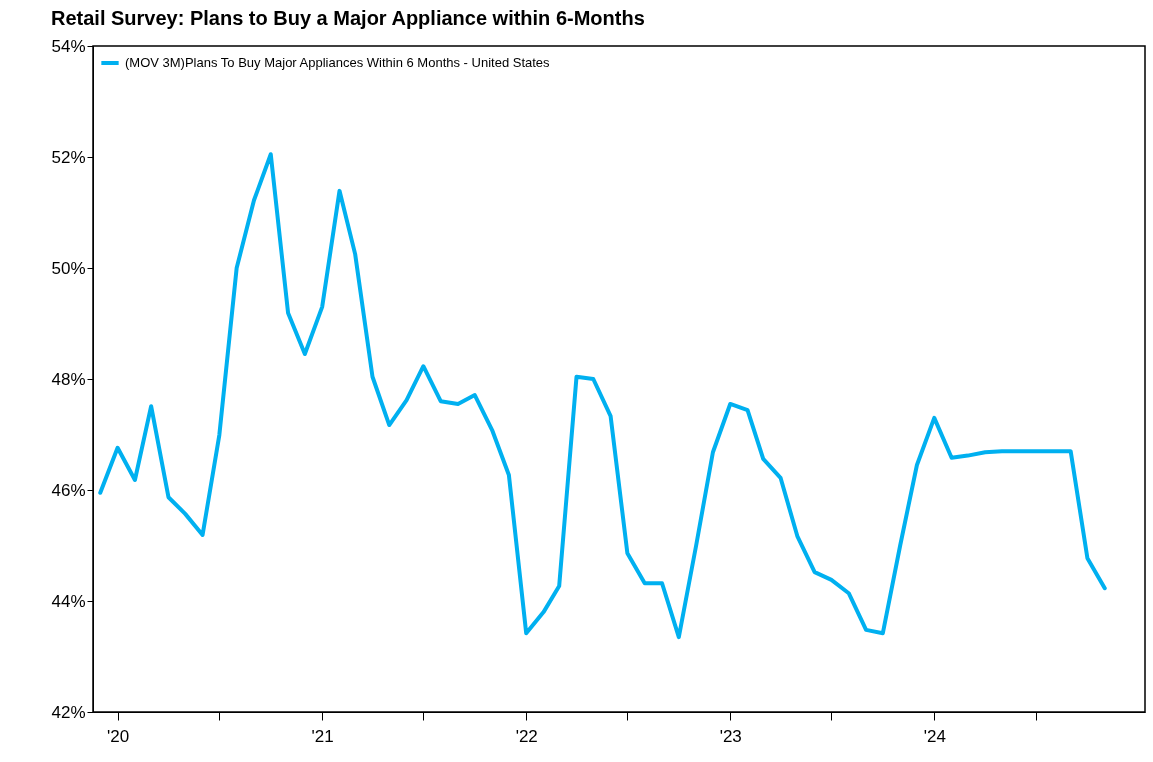 Image resolution: width=1153 pixels, height=762 pixels. What do you see at coordinates (68, 379) in the screenshot?
I see `y-tick-label: 48%` at bounding box center [68, 379].